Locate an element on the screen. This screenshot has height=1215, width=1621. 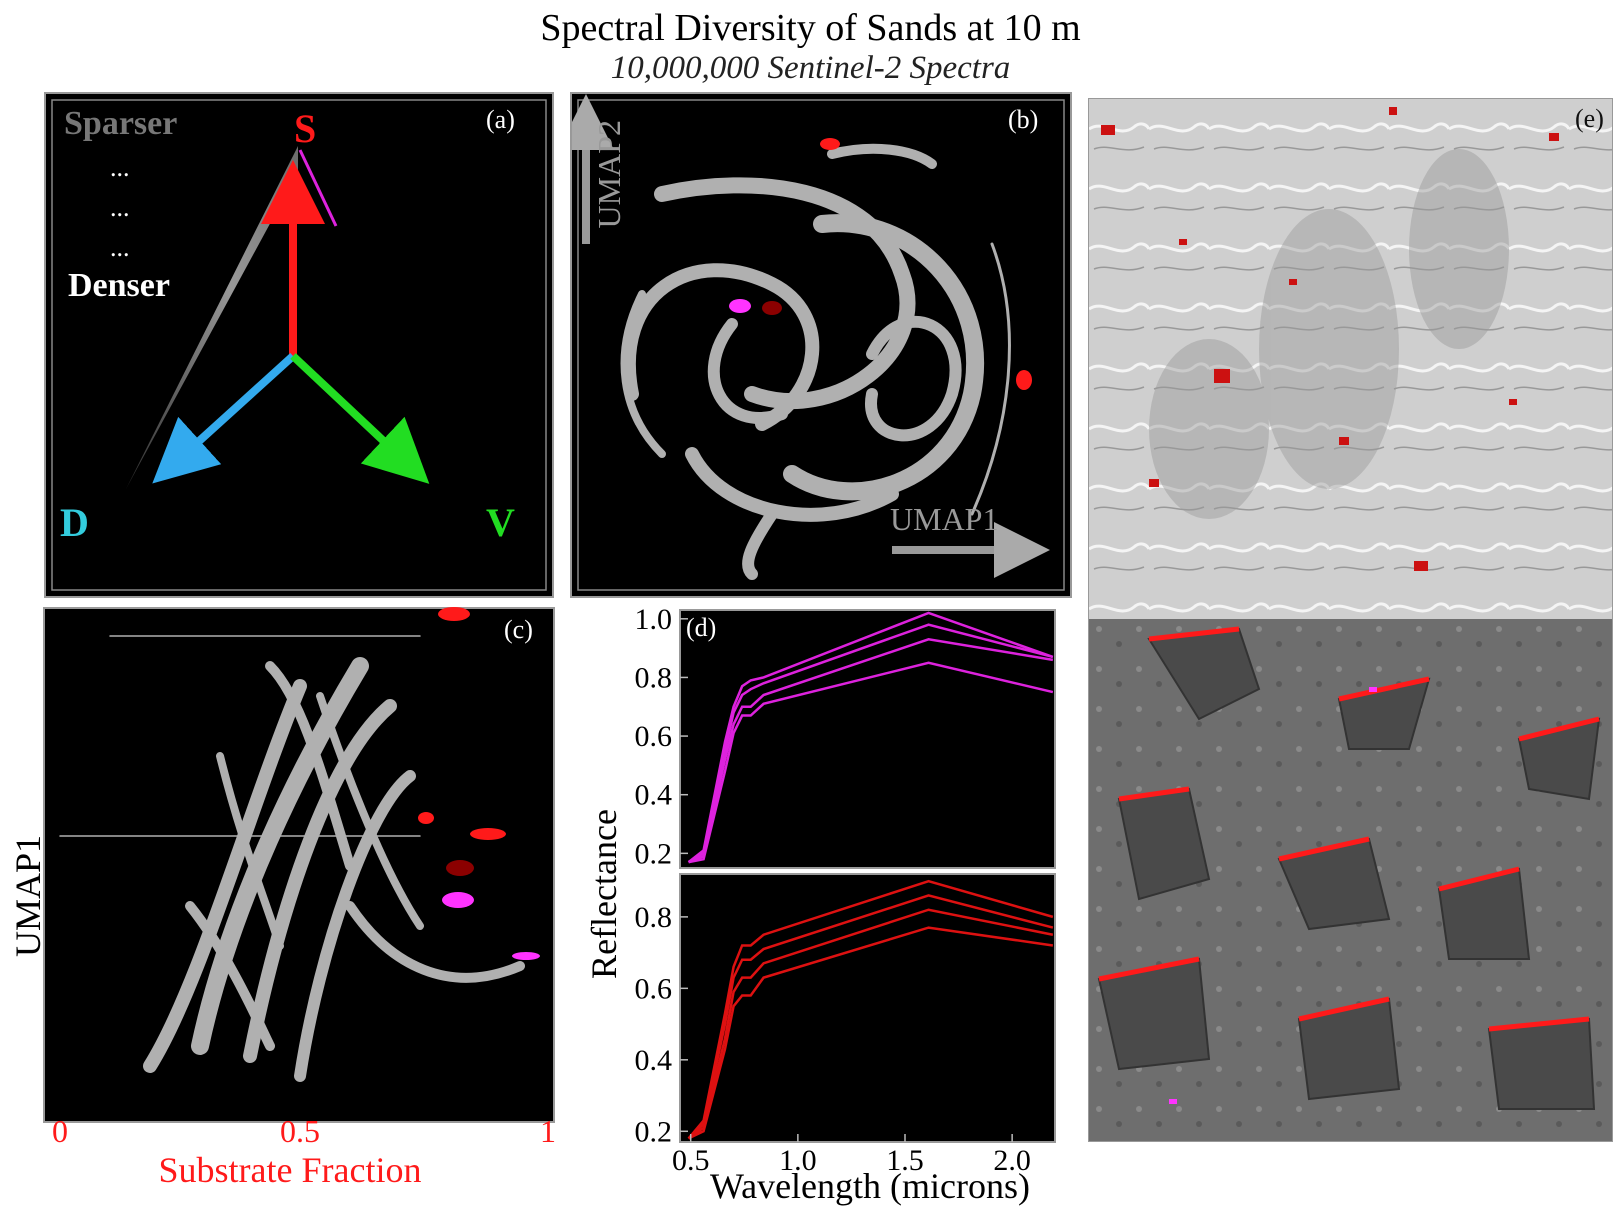
vegetation-arrow is located at coordinates (360, 418).